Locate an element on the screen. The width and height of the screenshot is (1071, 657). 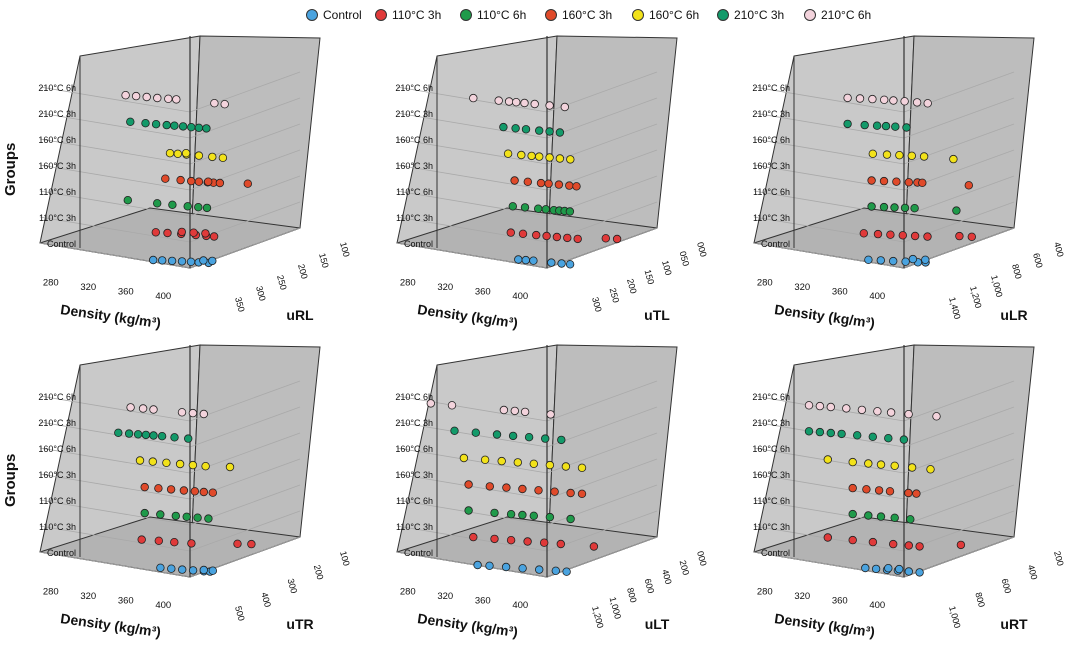
group-tick-label: 110°C 6h is located at coordinates (414, 192).